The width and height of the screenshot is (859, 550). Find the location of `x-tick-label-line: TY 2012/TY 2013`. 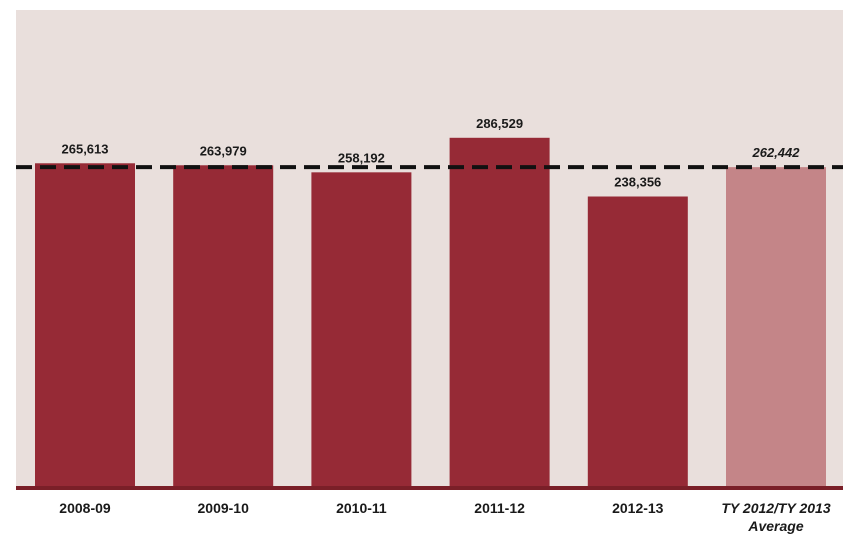

x-tick-label-line: TY 2012/TY 2013 is located at coordinates (775, 508).